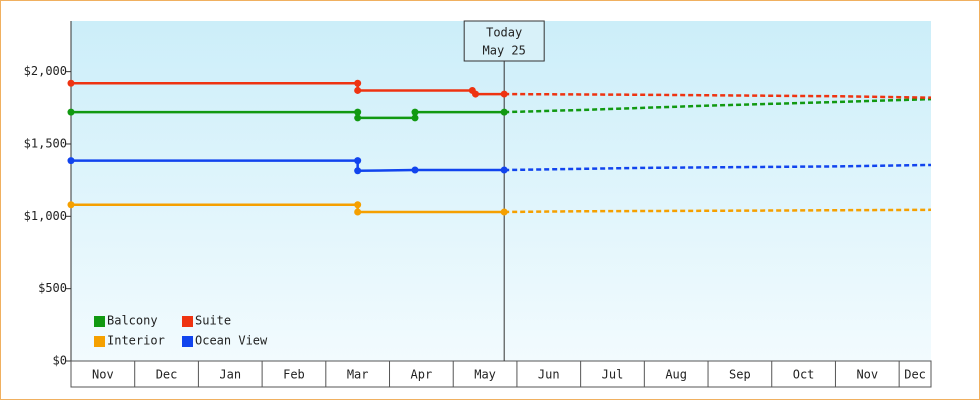  I want to click on x-tick-label: Jun, so click(549, 375).